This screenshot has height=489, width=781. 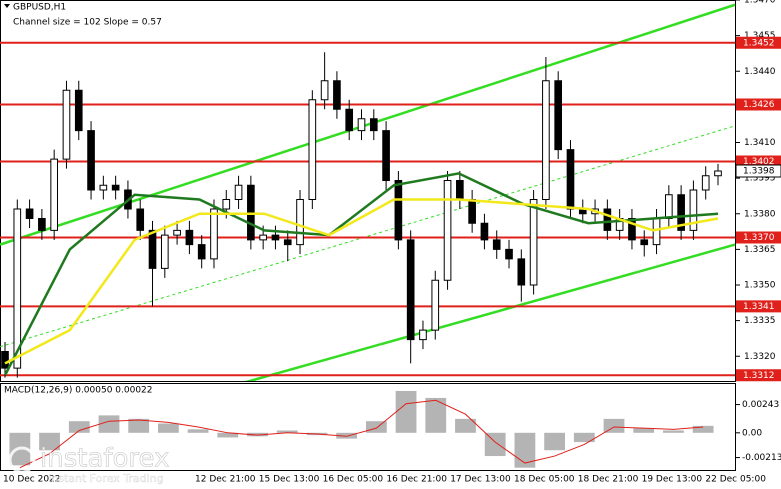 I want to click on level-label: 1.3402, so click(x=759, y=162).